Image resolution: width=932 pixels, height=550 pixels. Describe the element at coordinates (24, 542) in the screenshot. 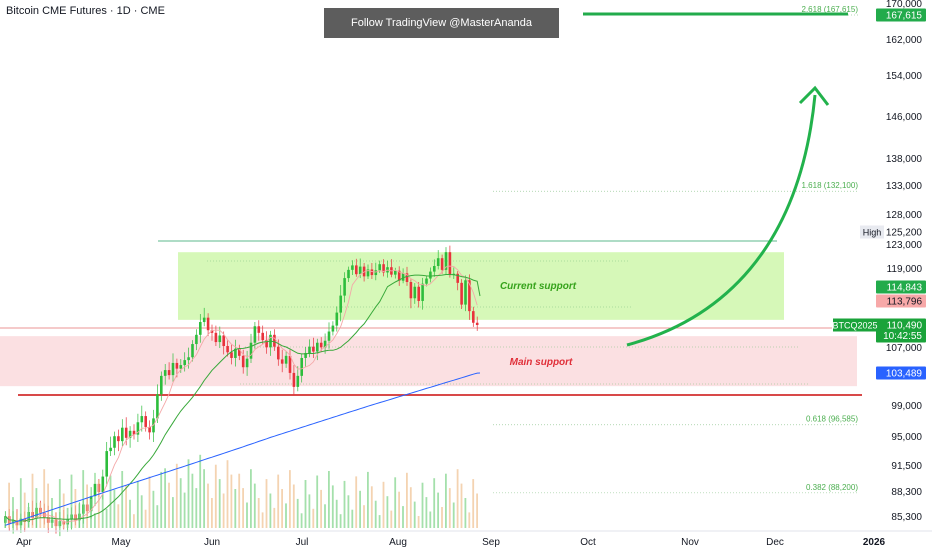

I see `x-tick-label: Apr` at that location.